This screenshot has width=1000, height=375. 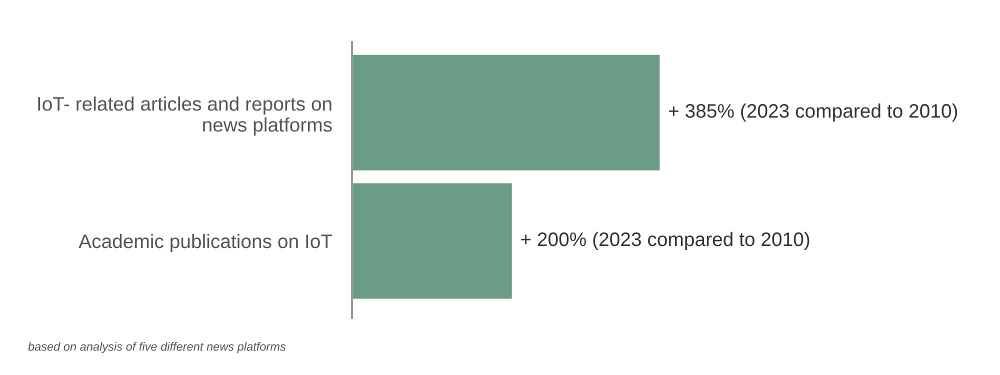 What do you see at coordinates (157, 348) in the screenshot?
I see `text: based on analysis of five different news platforms` at bounding box center [157, 348].